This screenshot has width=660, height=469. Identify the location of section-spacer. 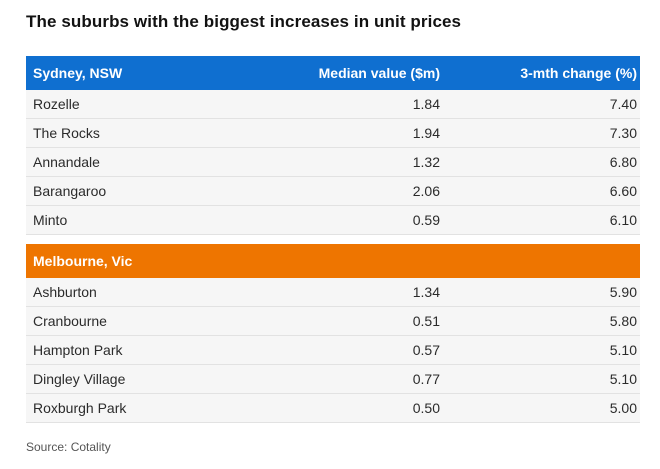
(333, 239).